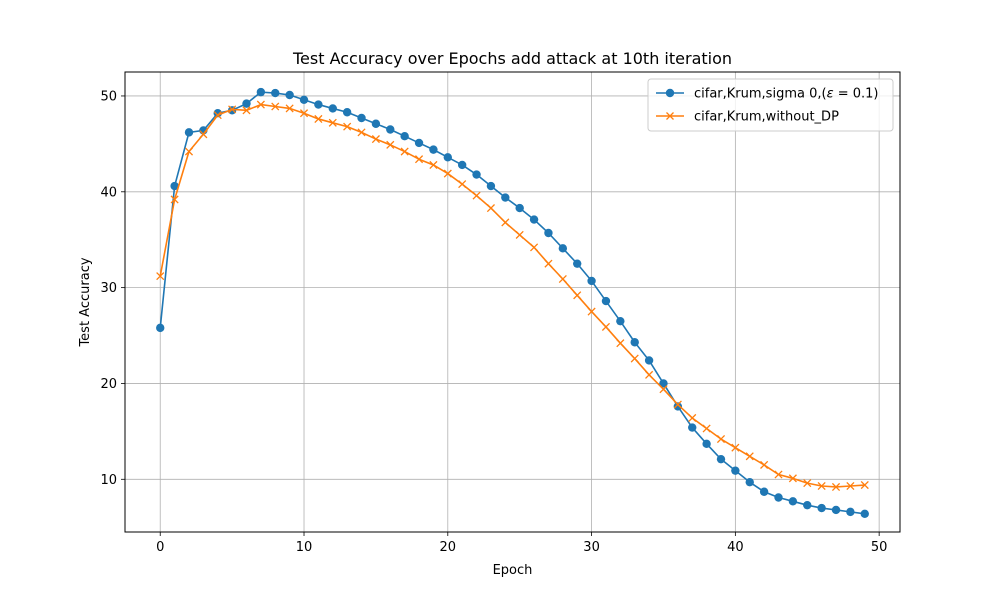 This screenshot has height=600, width=1000. Describe the element at coordinates (448, 547) in the screenshot. I see `x-tick-label: 20` at that location.